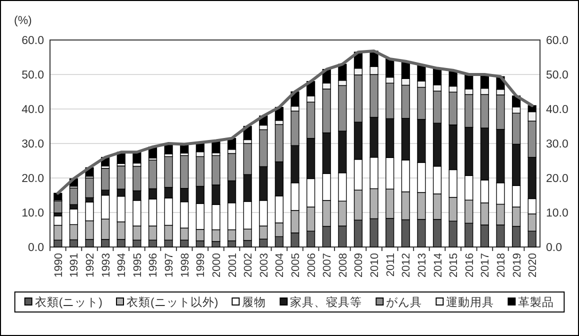 This screenshot has height=336, width=579. Describe the element at coordinates (33, 214) in the screenshot. I see `y-tick-label: 10.0` at that location.